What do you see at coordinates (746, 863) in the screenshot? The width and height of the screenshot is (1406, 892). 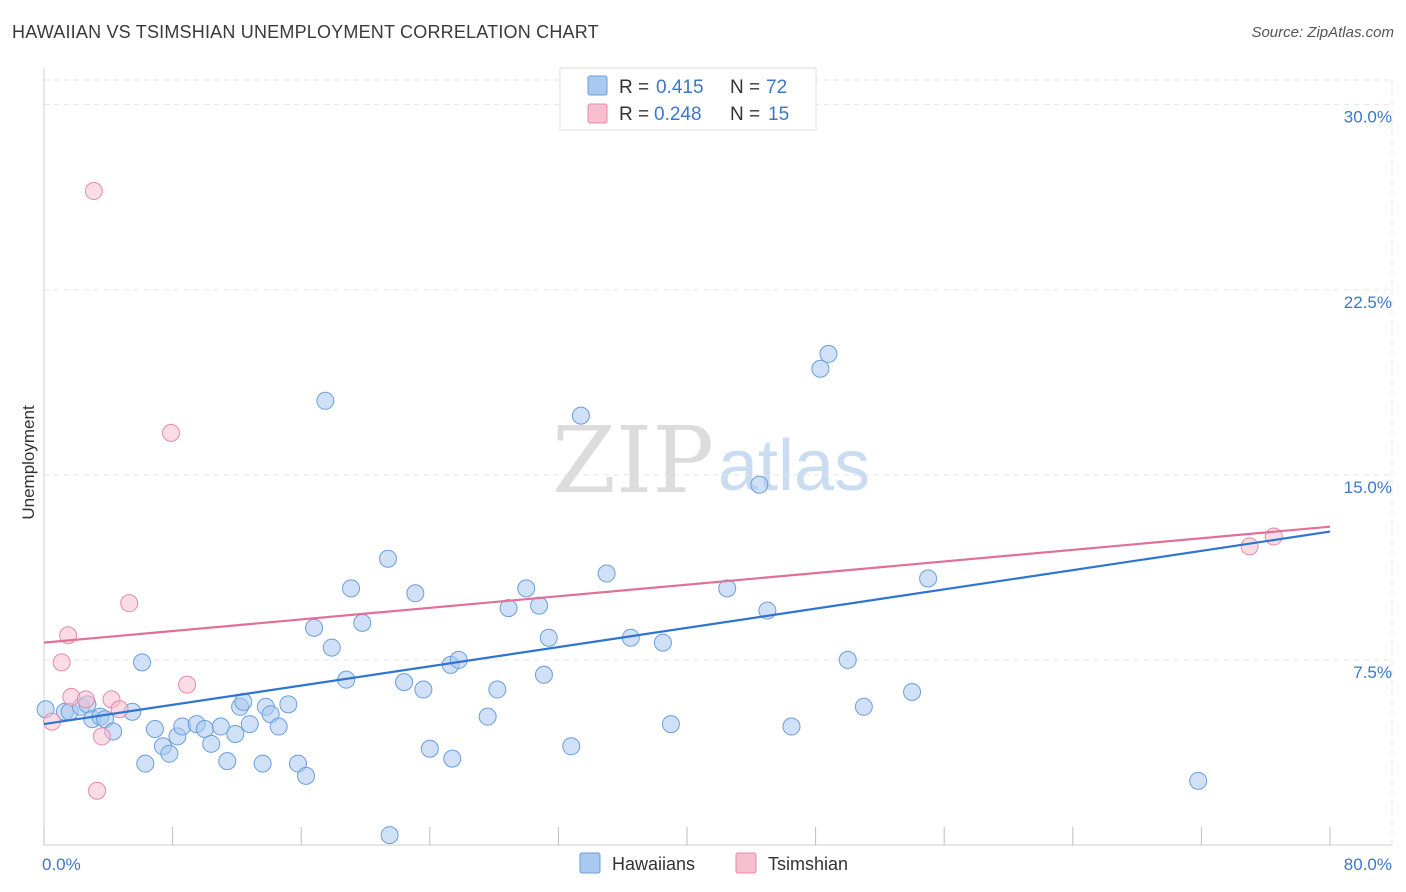 I see `series-legend-swatch-tsimshian` at bounding box center [746, 863].